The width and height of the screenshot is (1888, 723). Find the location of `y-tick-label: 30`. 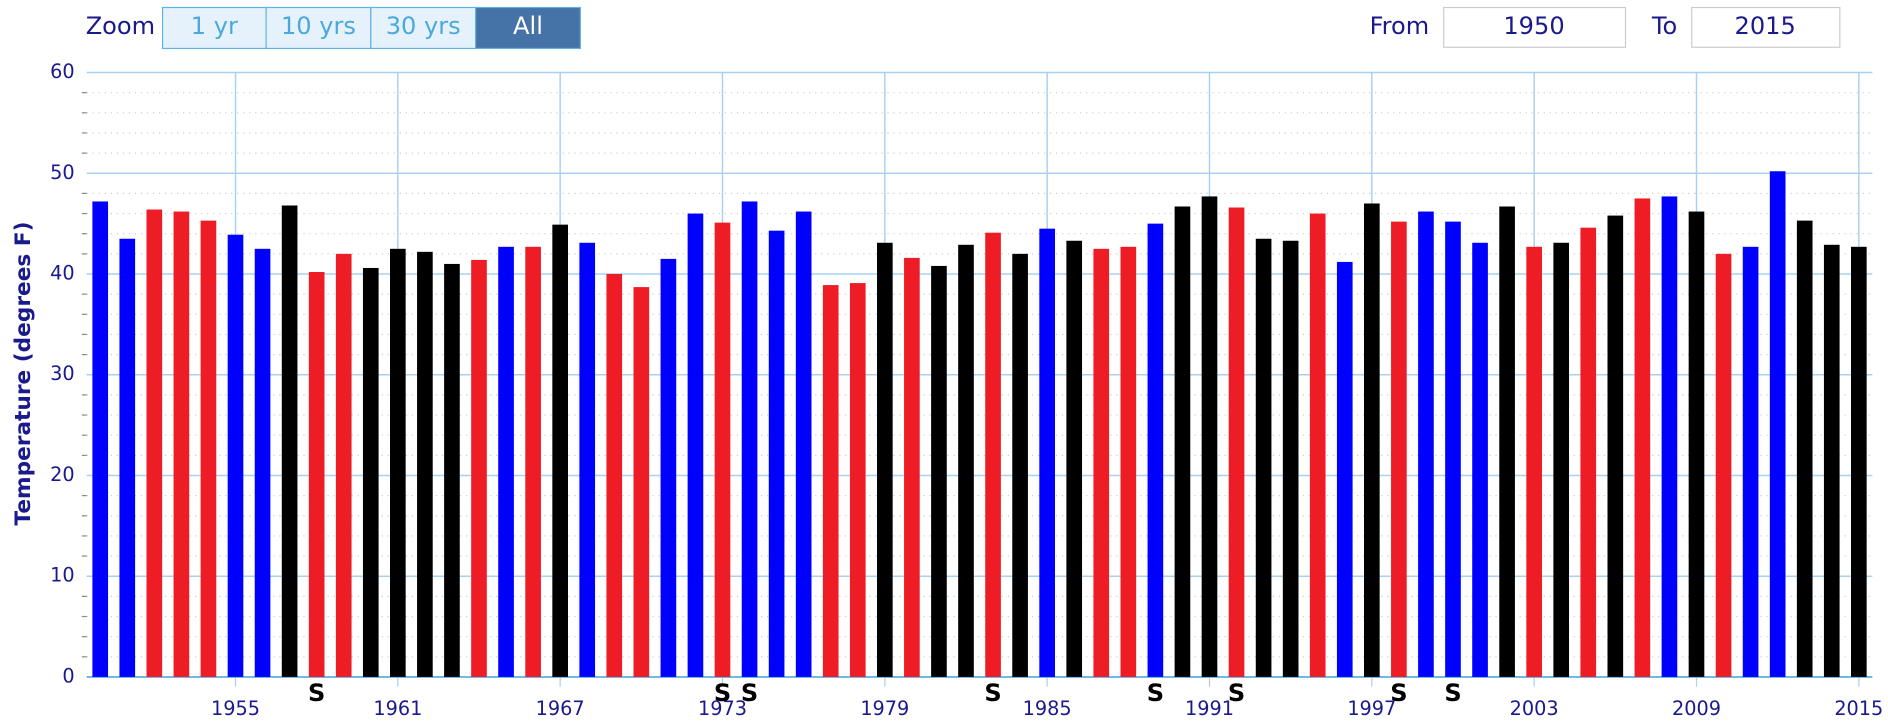

y-tick-label: 30 is located at coordinates (62, 373).